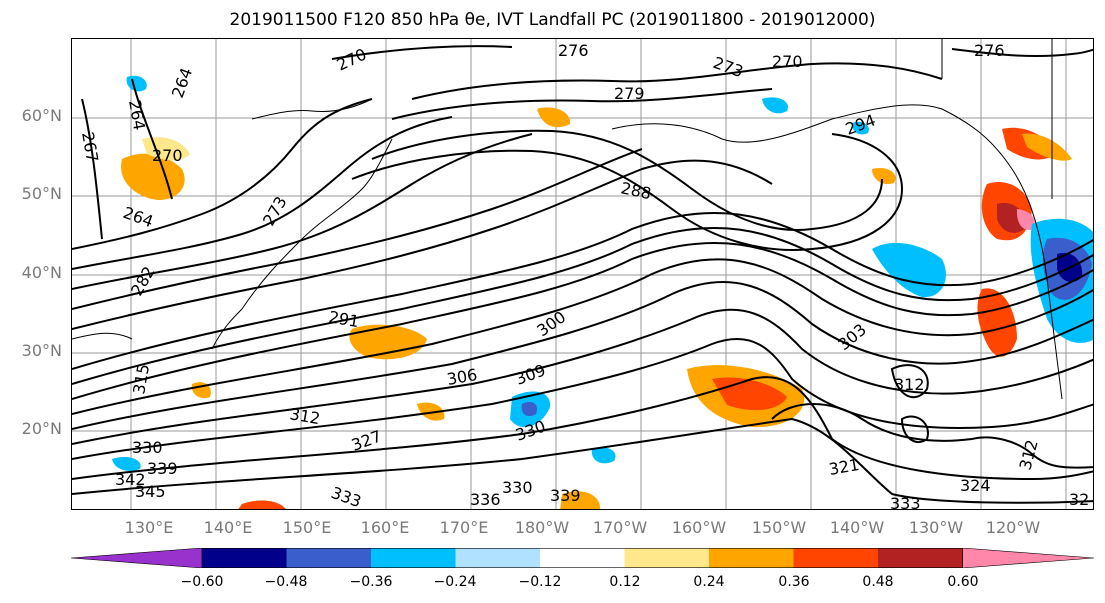 The width and height of the screenshot is (1105, 603). What do you see at coordinates (636, 190) in the screenshot?
I see `contour-label: 288` at bounding box center [636, 190].